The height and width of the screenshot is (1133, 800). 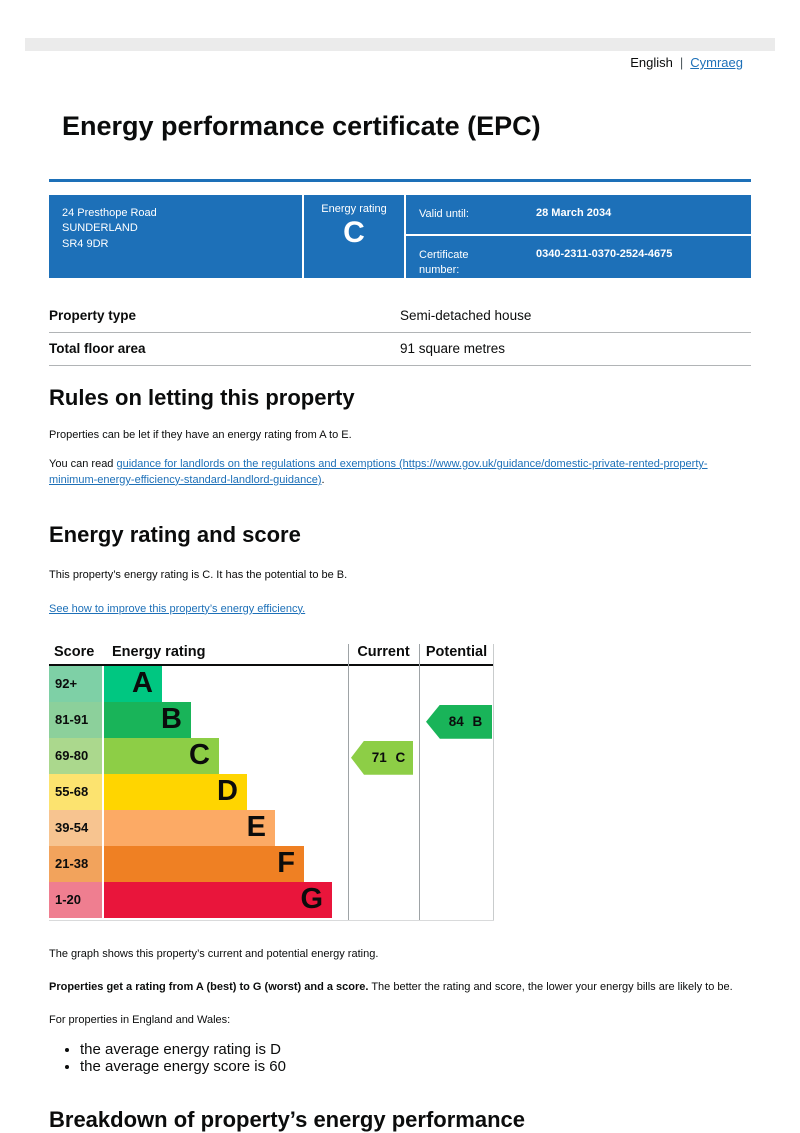 I want to click on band-score-range: 21-38, so click(x=75, y=863).